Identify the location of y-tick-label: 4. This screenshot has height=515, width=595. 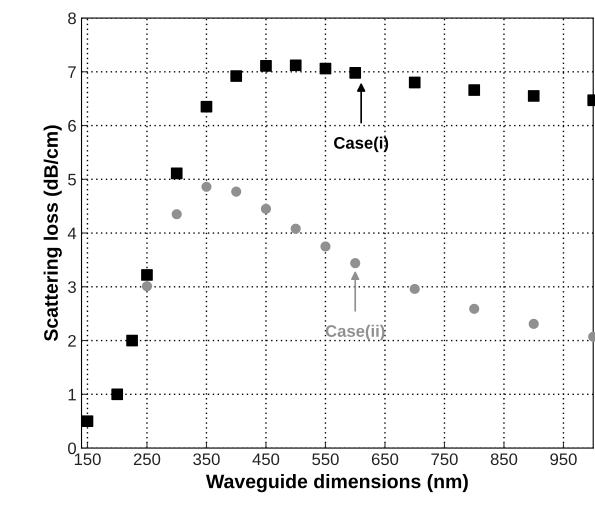
(72, 234).